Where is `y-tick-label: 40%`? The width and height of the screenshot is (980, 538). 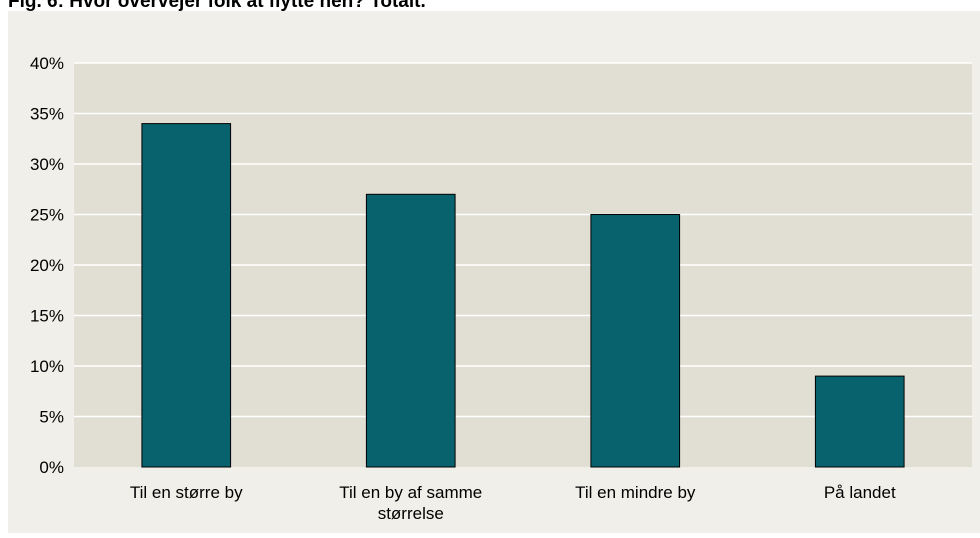 y-tick-label: 40% is located at coordinates (47, 63).